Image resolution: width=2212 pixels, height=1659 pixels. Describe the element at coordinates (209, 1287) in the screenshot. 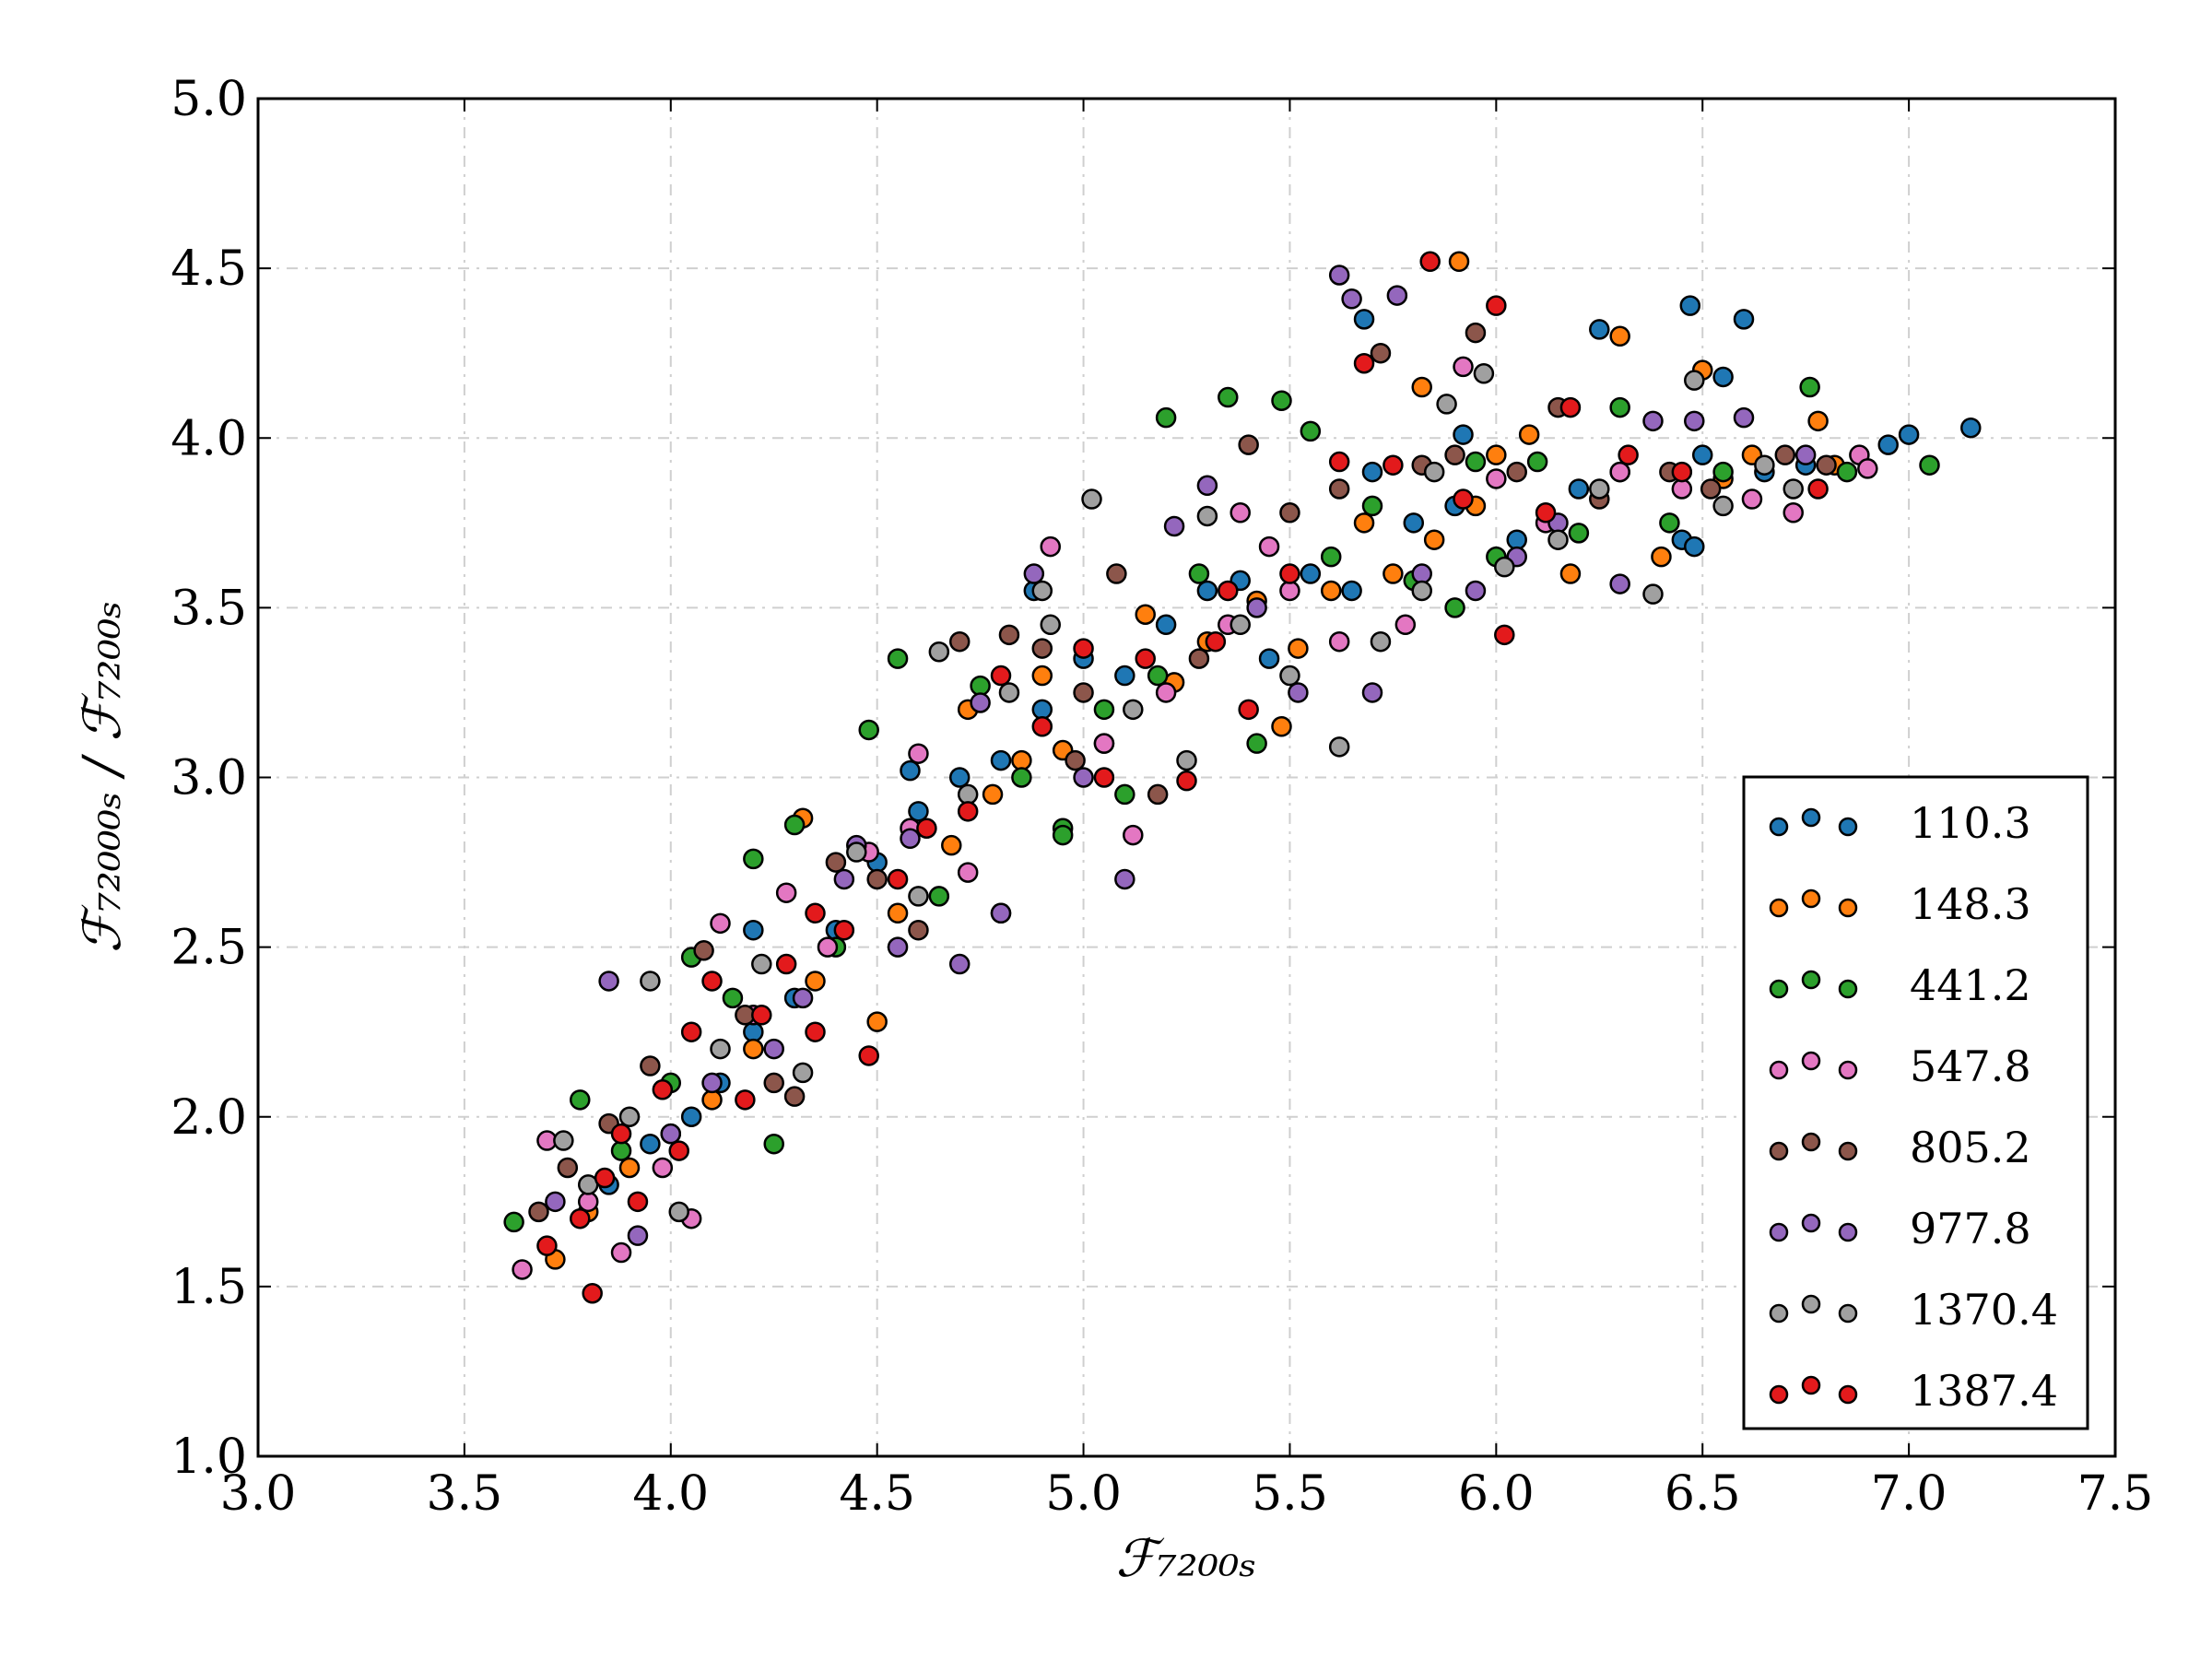

I see `y-tick-label: 1.5` at that location.